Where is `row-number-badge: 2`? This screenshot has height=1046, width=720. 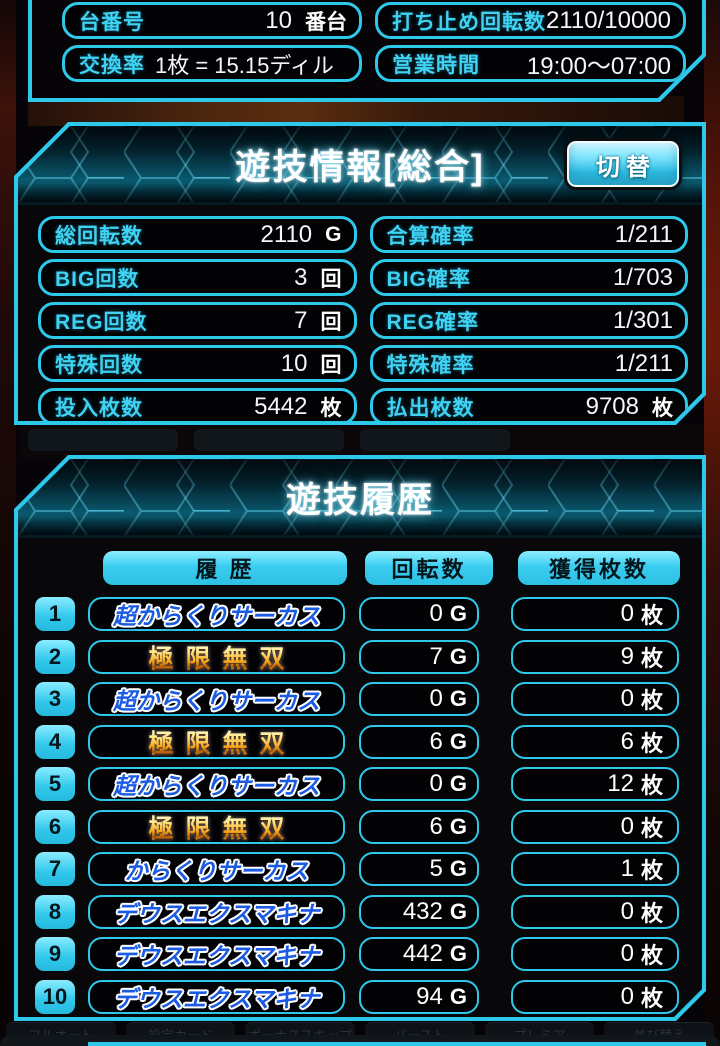
row-number-badge: 2 is located at coordinates (55, 657).